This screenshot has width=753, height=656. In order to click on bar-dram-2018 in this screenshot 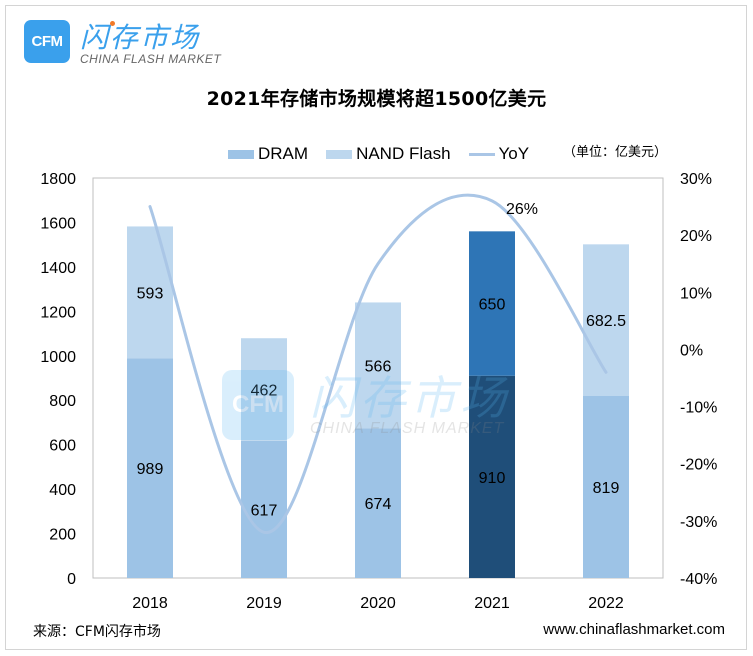, I will do `click(150, 468)`.